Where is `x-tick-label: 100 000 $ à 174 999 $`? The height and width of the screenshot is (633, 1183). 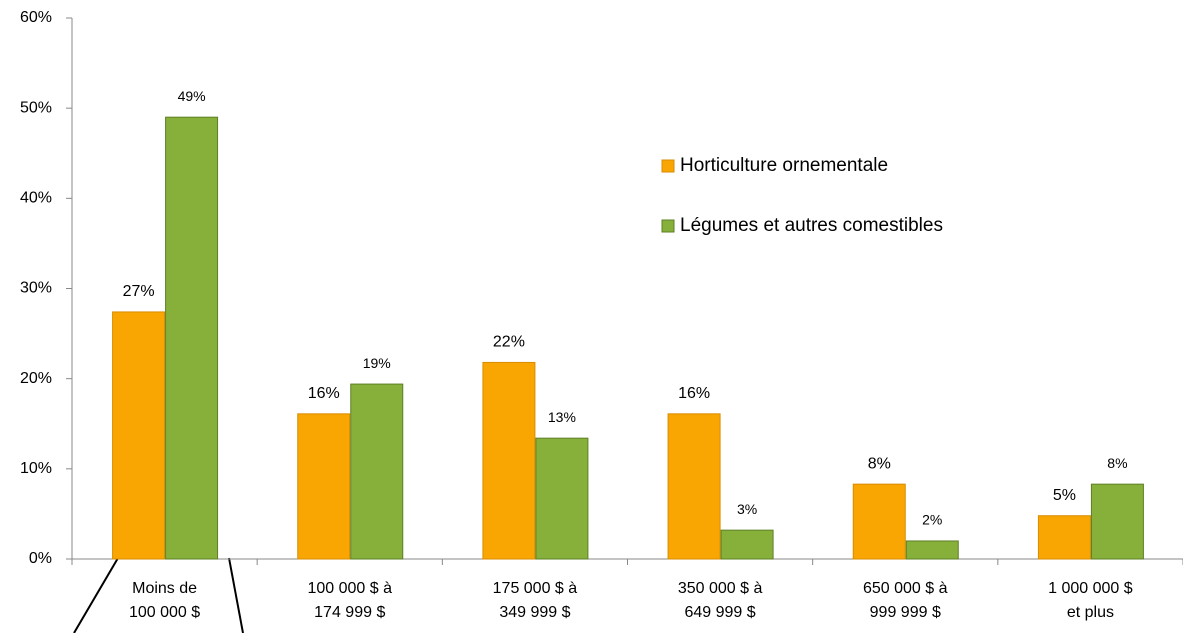 x-tick-label: 100 000 $ à 174 999 $ is located at coordinates (349, 600).